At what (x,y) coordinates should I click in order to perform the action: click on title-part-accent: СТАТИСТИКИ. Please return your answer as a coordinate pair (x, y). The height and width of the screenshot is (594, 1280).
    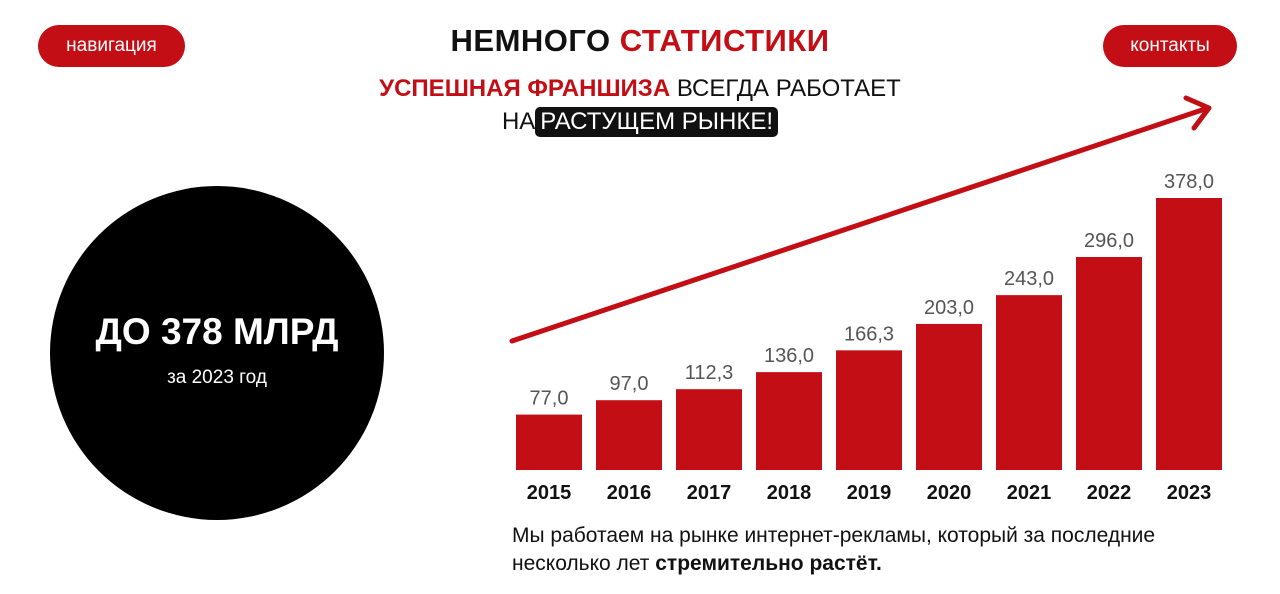
    Looking at the image, I should click on (724, 40).